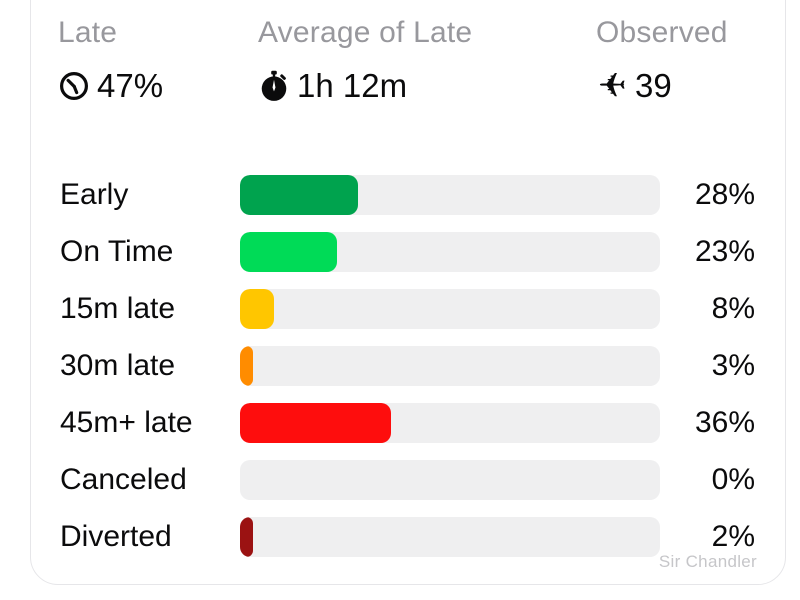 The width and height of the screenshot is (800, 600). I want to click on airplane-icon: ✈︎, so click(612, 86).